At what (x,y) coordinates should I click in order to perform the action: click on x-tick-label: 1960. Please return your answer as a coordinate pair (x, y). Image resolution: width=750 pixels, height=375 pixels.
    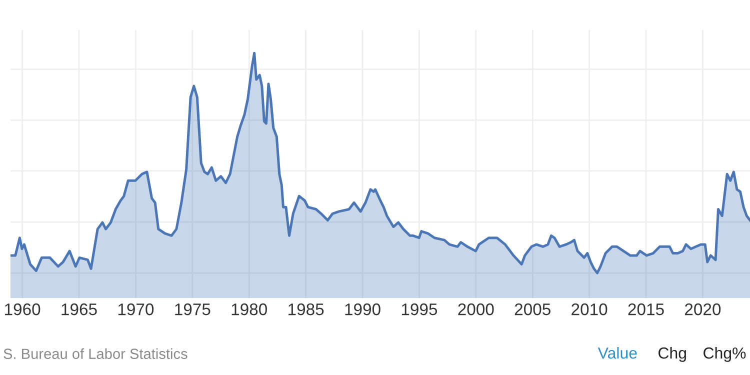
    Looking at the image, I should click on (22, 309).